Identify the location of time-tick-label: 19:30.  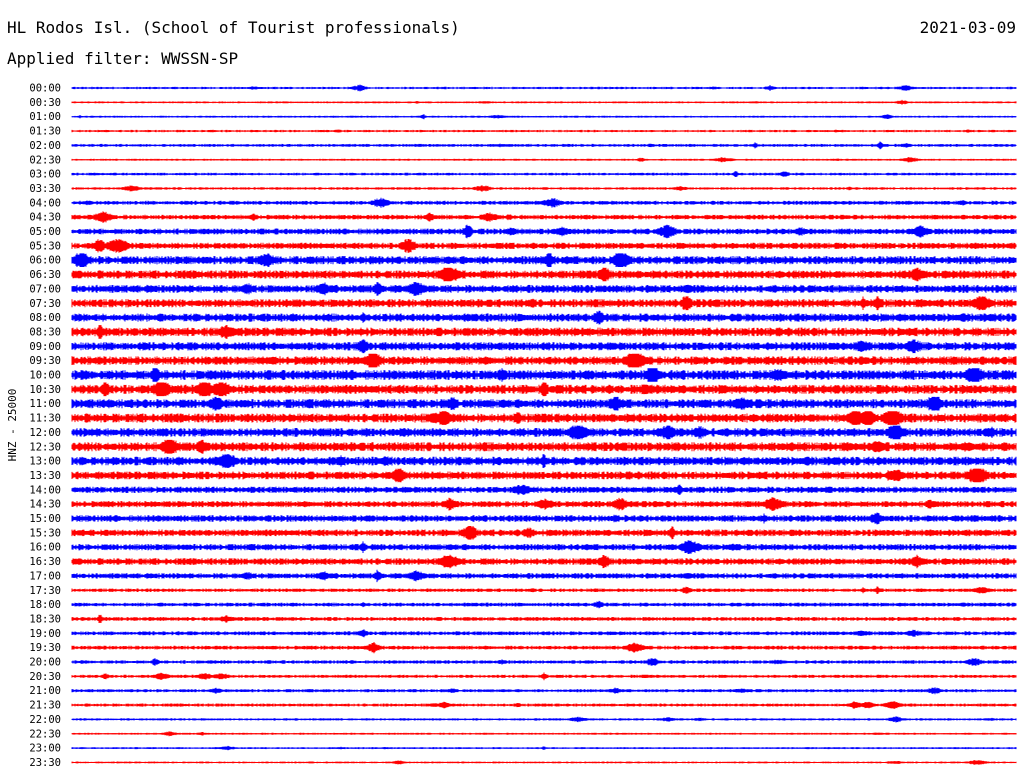
(45, 648).